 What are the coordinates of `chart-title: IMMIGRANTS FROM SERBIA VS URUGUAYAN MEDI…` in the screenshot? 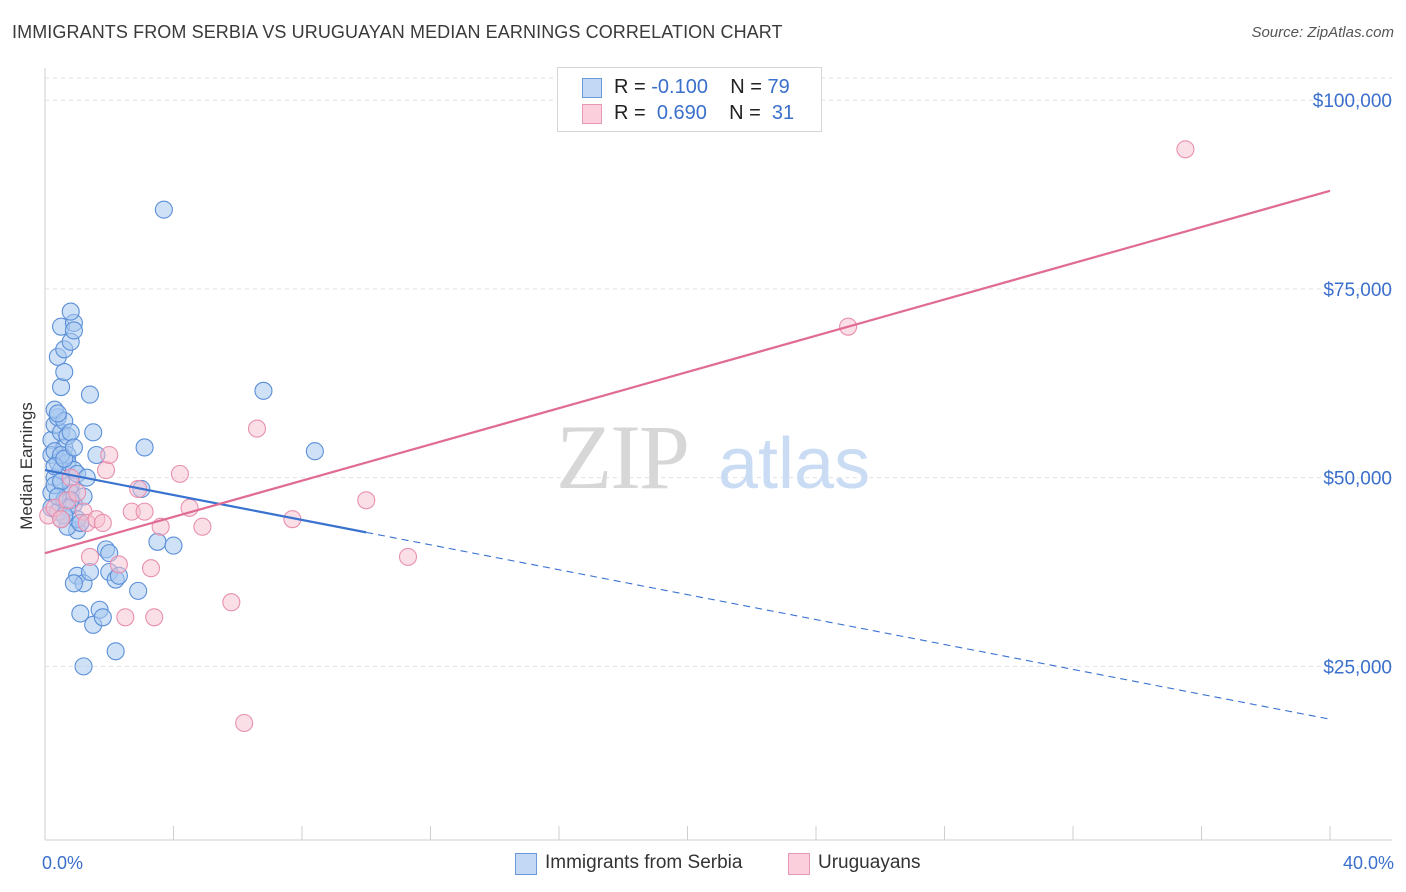 It's located at (397, 32).